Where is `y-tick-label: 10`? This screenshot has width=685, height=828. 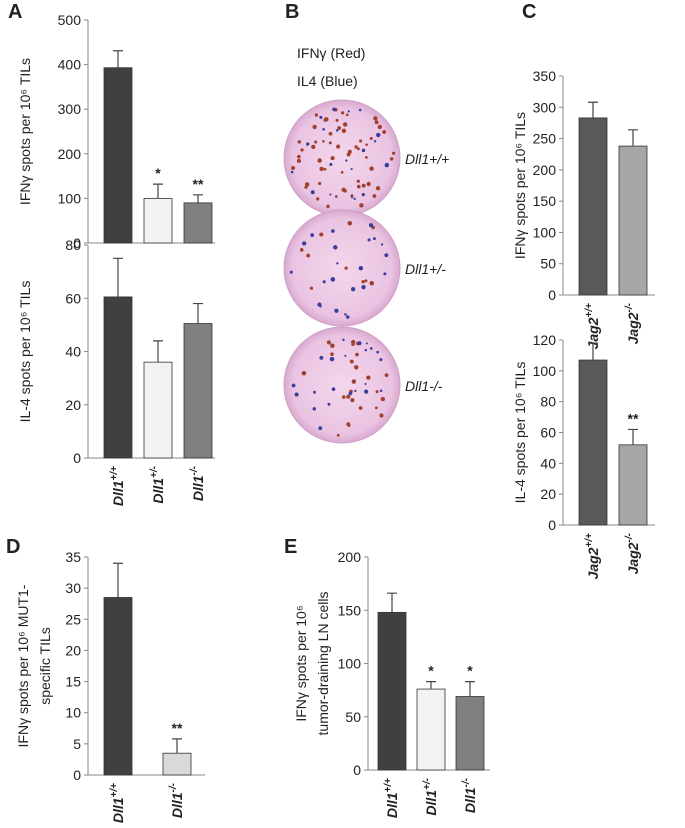
y-tick-label: 10 is located at coordinates (73, 713).